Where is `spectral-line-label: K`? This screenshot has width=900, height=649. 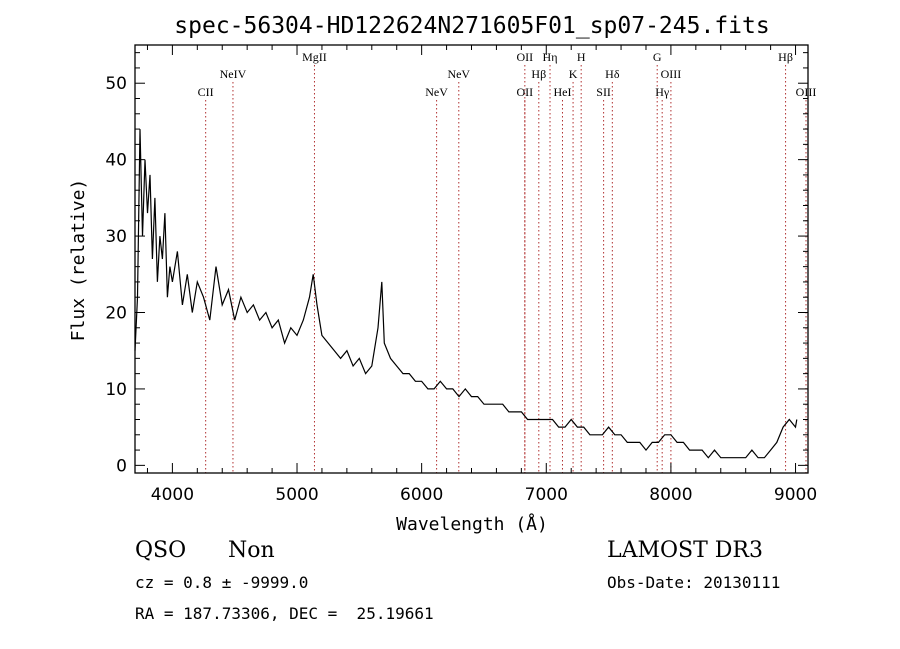 spectral-line-label: K is located at coordinates (573, 74).